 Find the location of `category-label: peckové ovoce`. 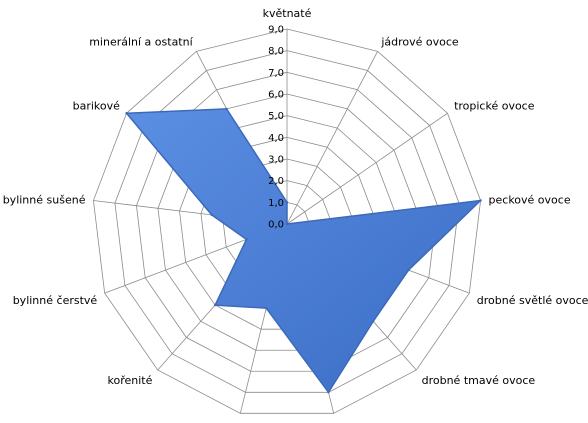

category-label: peckové ovoce is located at coordinates (530, 200).